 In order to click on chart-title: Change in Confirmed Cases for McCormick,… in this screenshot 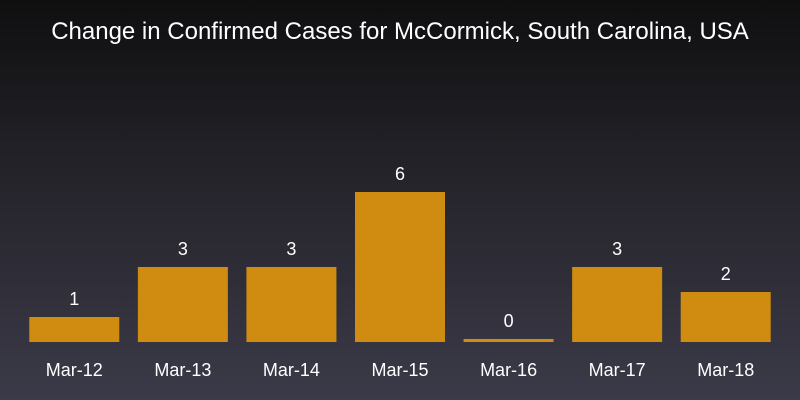, I will do `click(400, 31)`.